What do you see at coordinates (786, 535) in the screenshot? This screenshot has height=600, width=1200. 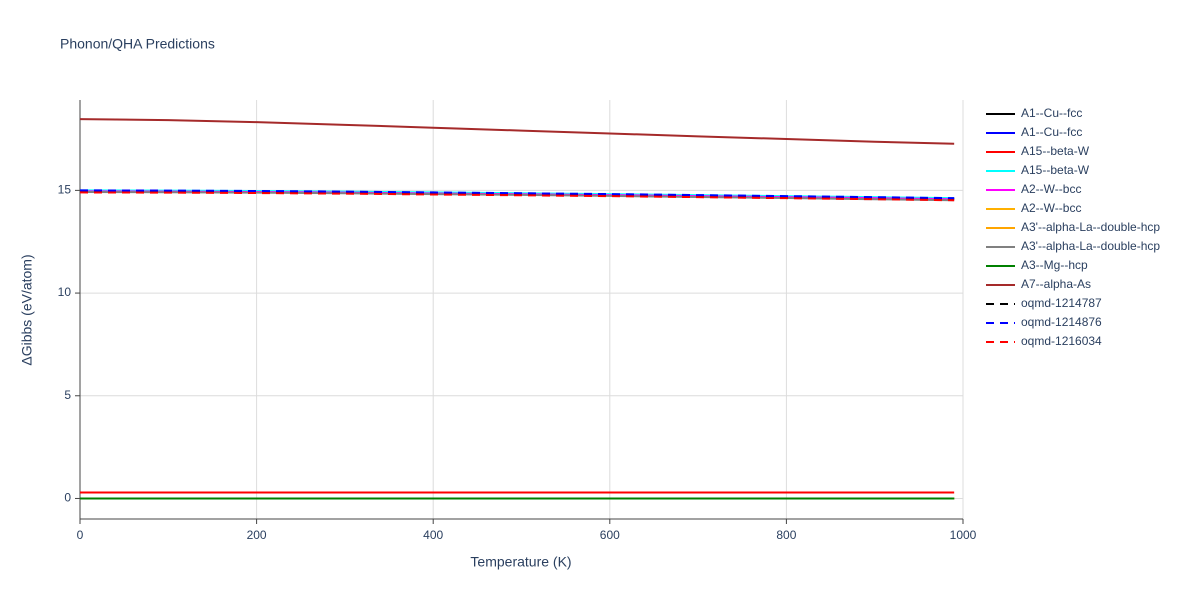 I see `x-tick-label: 800` at bounding box center [786, 535].